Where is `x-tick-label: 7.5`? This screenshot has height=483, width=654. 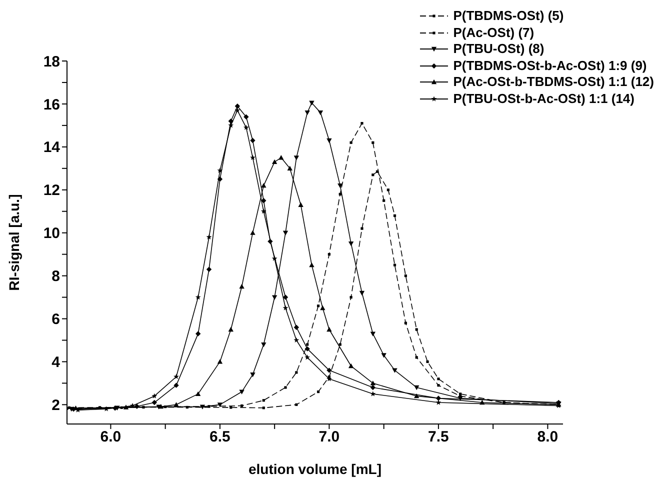 x-tick-label: 7.5 is located at coordinates (438, 437).